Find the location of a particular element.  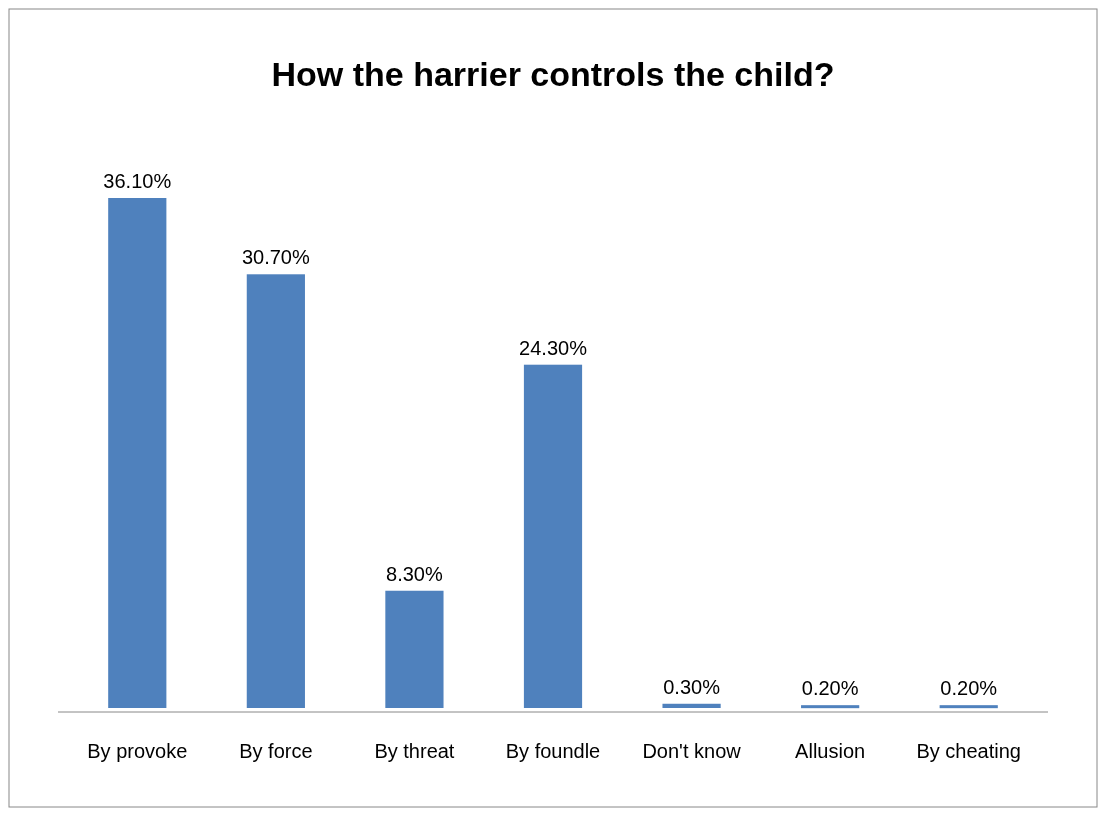

data-label: 30.70% is located at coordinates (275, 257).